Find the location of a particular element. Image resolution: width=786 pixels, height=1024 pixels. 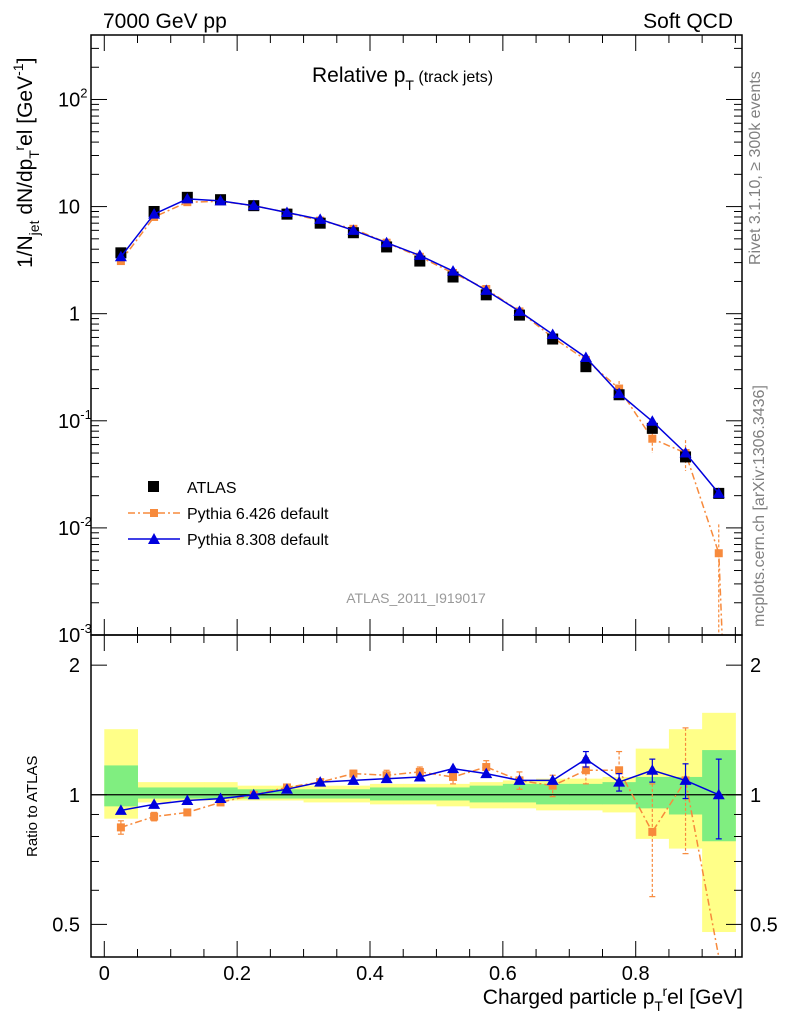

ylabel-f: el [GeV is located at coordinates (25, 111).